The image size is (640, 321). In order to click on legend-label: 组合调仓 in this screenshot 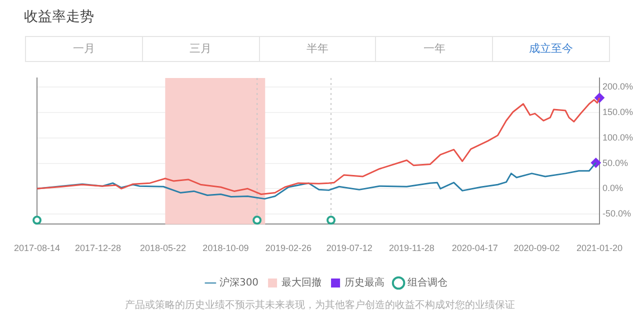, I will do `click(428, 282)`.